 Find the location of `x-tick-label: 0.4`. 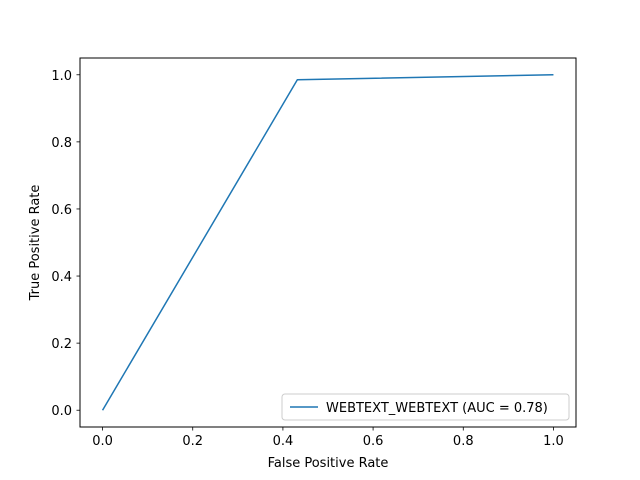

x-tick-label: 0.4 is located at coordinates (283, 441).